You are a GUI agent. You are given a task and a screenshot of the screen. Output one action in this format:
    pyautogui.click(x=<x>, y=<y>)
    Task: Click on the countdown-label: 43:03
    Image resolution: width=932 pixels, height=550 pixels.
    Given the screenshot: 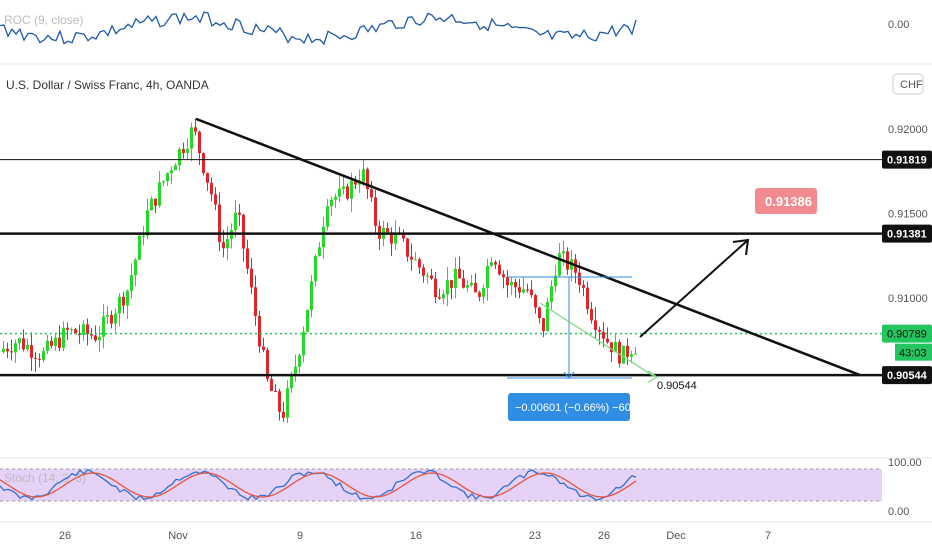 What is the action you would take?
    pyautogui.click(x=913, y=354)
    